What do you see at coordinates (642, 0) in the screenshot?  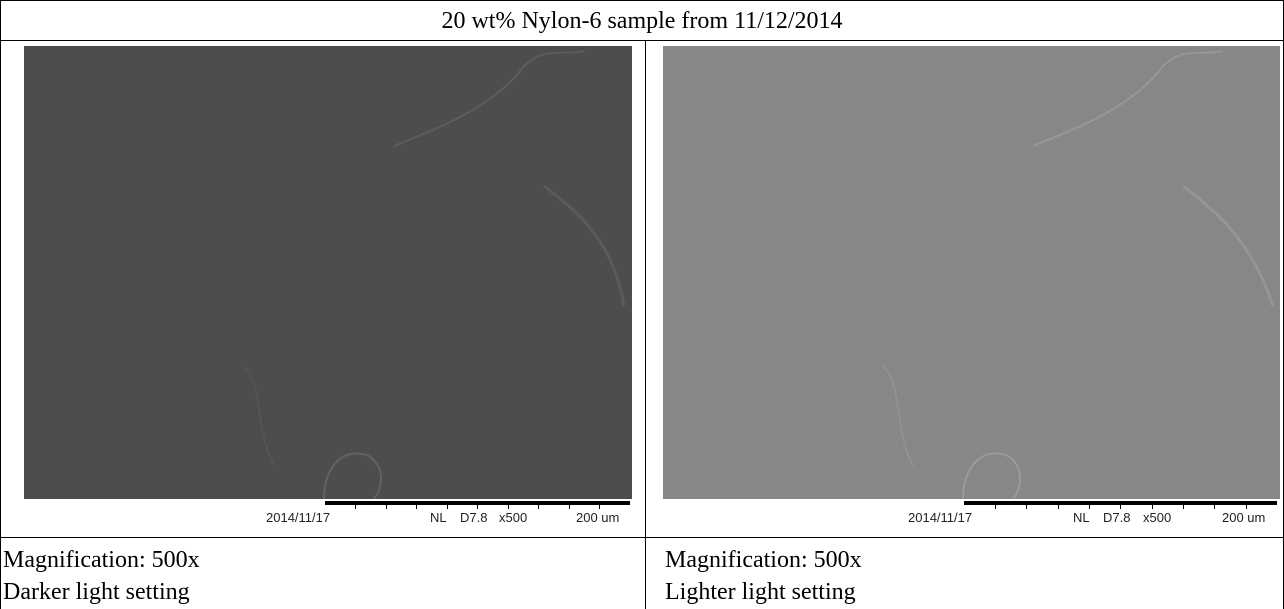 I see `border-top` at bounding box center [642, 0].